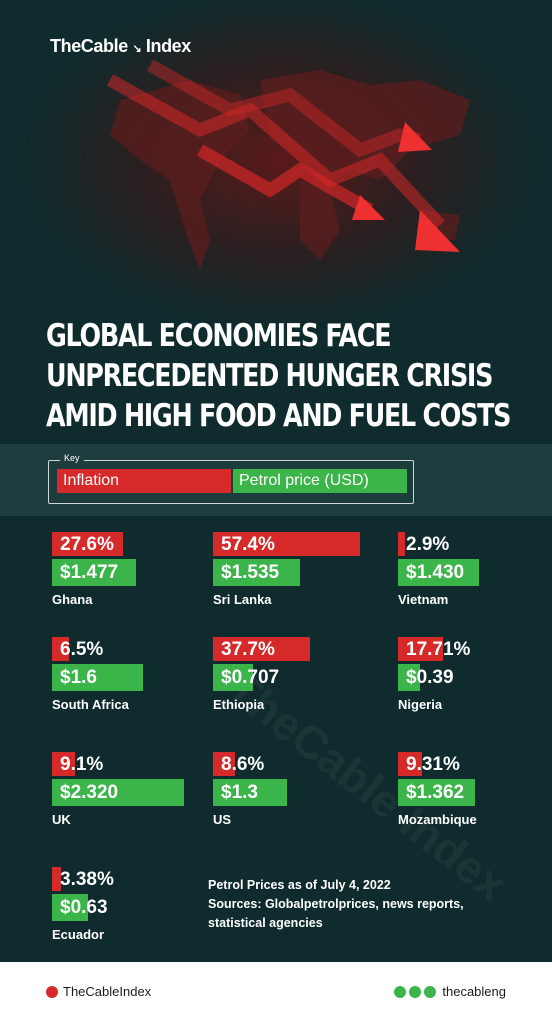 The width and height of the screenshot is (552, 1024). I want to click on petrol-value: $0.707, so click(250, 677).